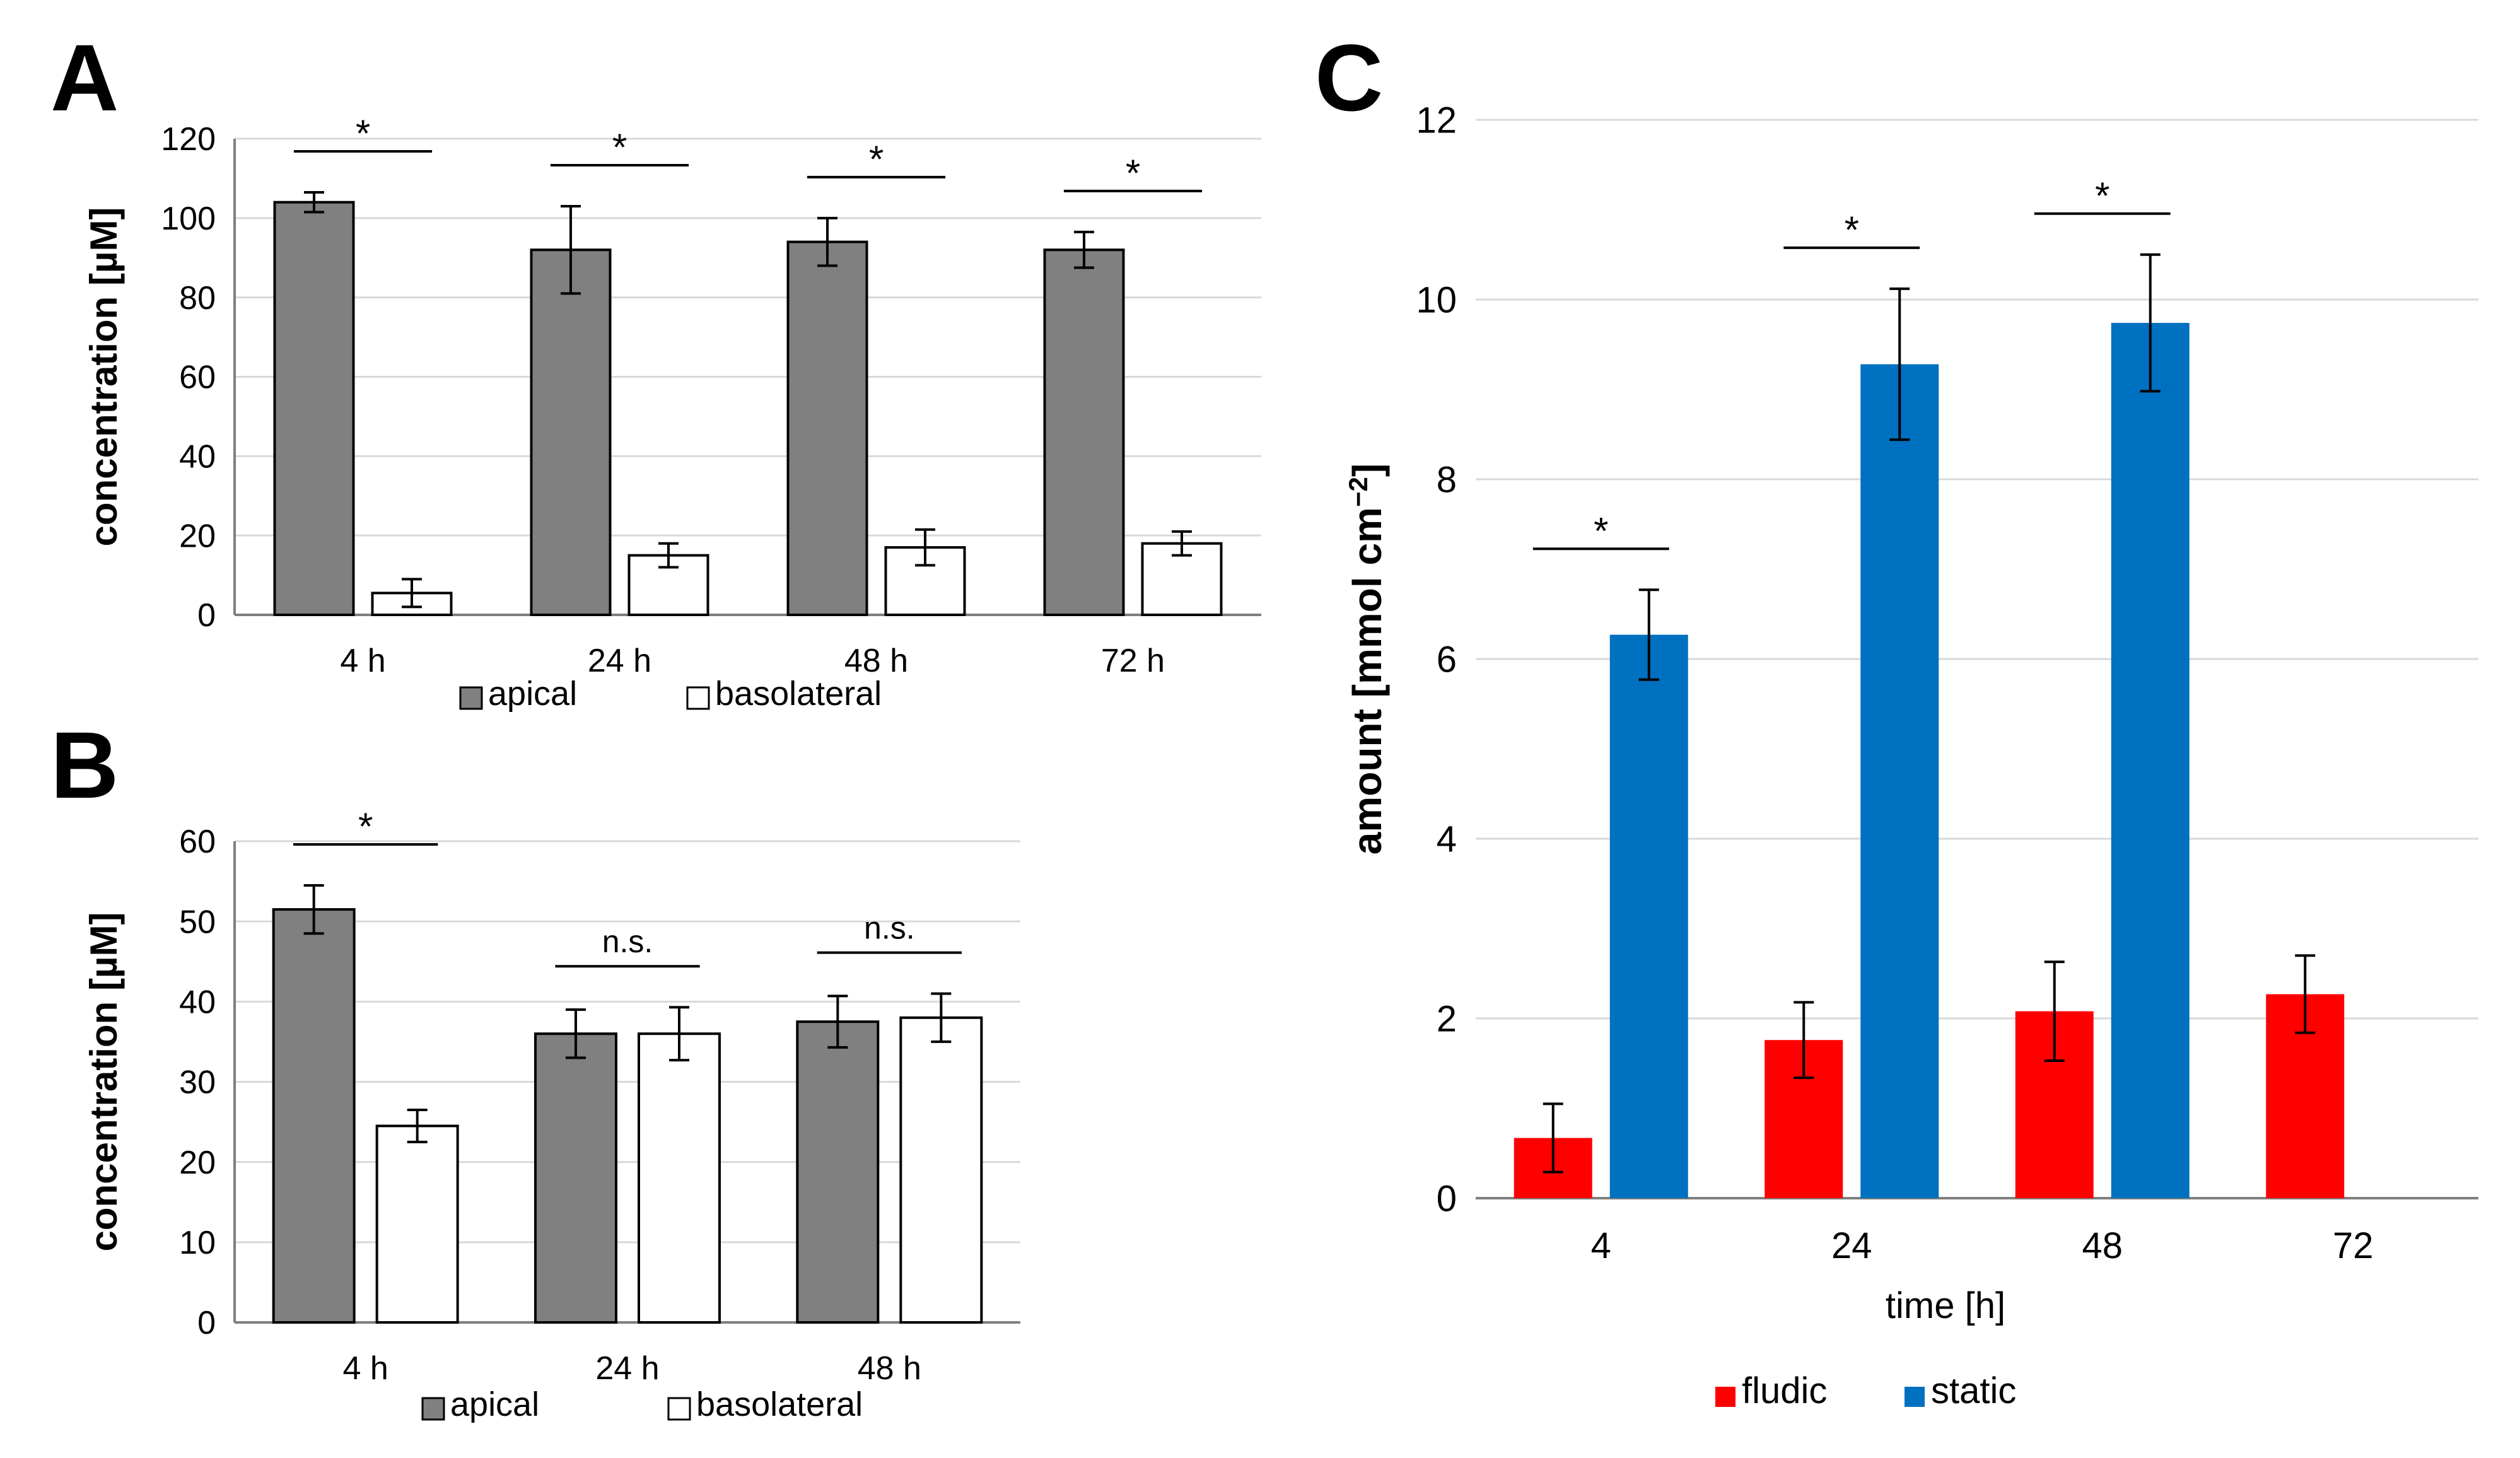 Image resolution: width=2520 pixels, height=1458 pixels. I want to click on y-tick-label: 8, so click(1447, 479).